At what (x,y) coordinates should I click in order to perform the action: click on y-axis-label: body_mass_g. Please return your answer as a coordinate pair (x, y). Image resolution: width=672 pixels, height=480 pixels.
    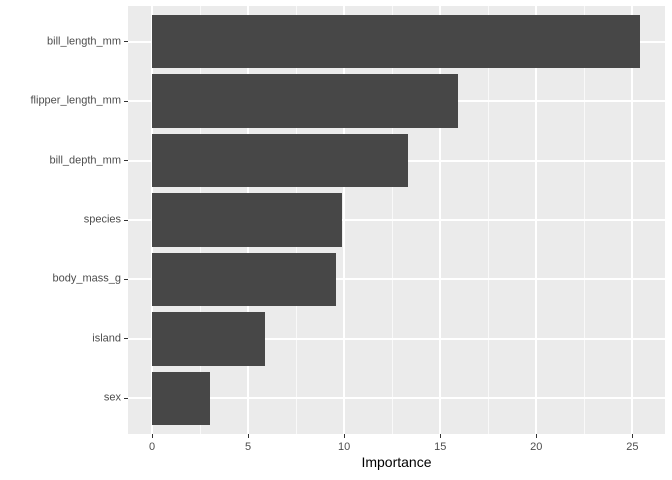
    Looking at the image, I should click on (87, 278).